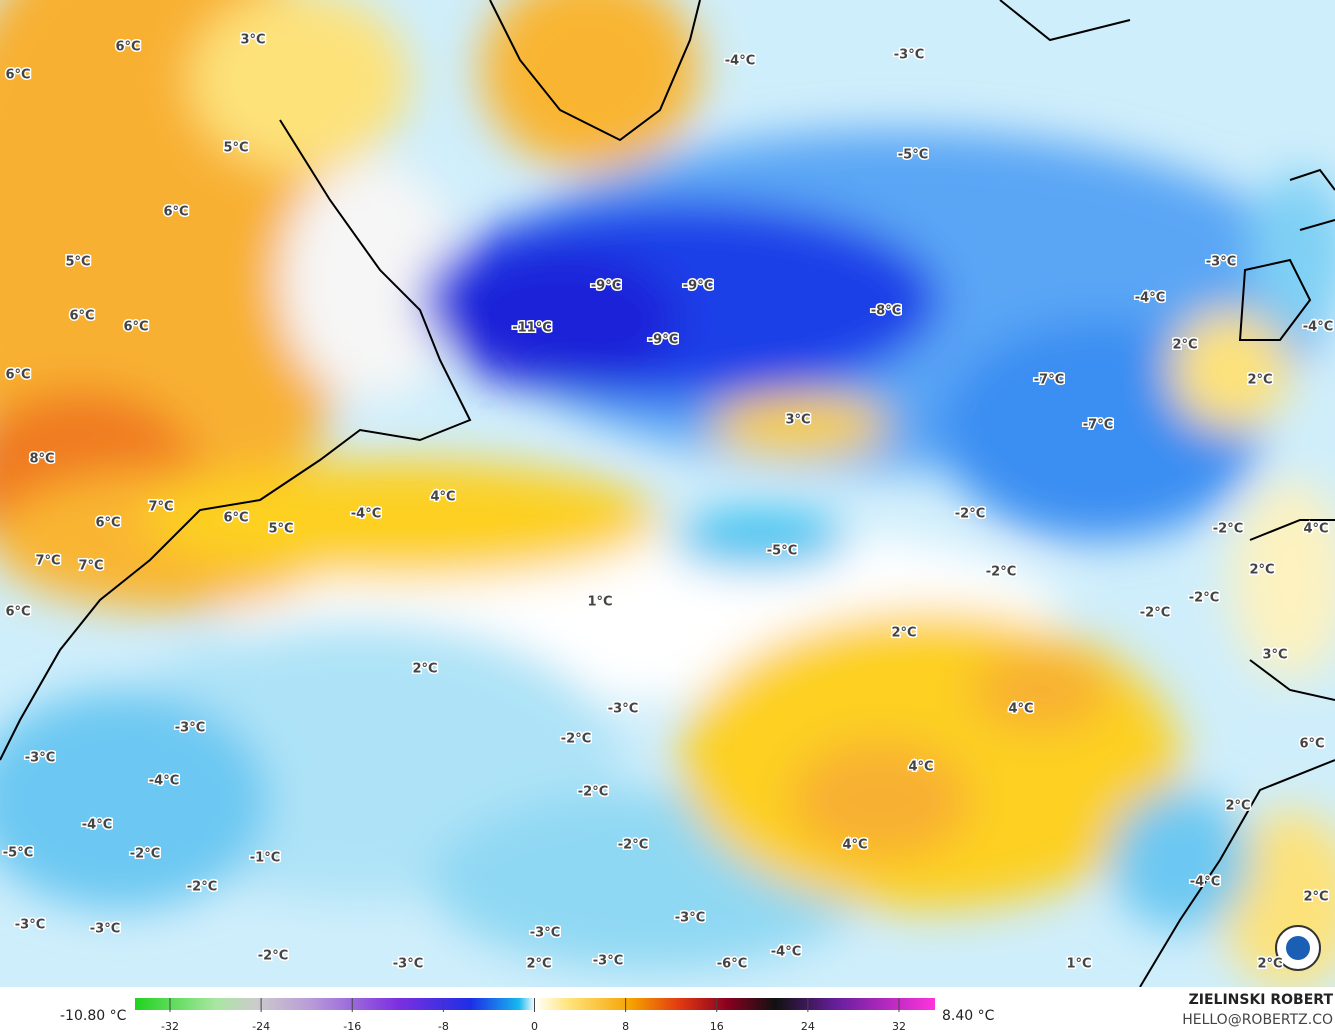 Image resolution: width=1335 pixels, height=1035 pixels. What do you see at coordinates (886, 311) in the screenshot?
I see `temperature-label: -8°C` at bounding box center [886, 311].